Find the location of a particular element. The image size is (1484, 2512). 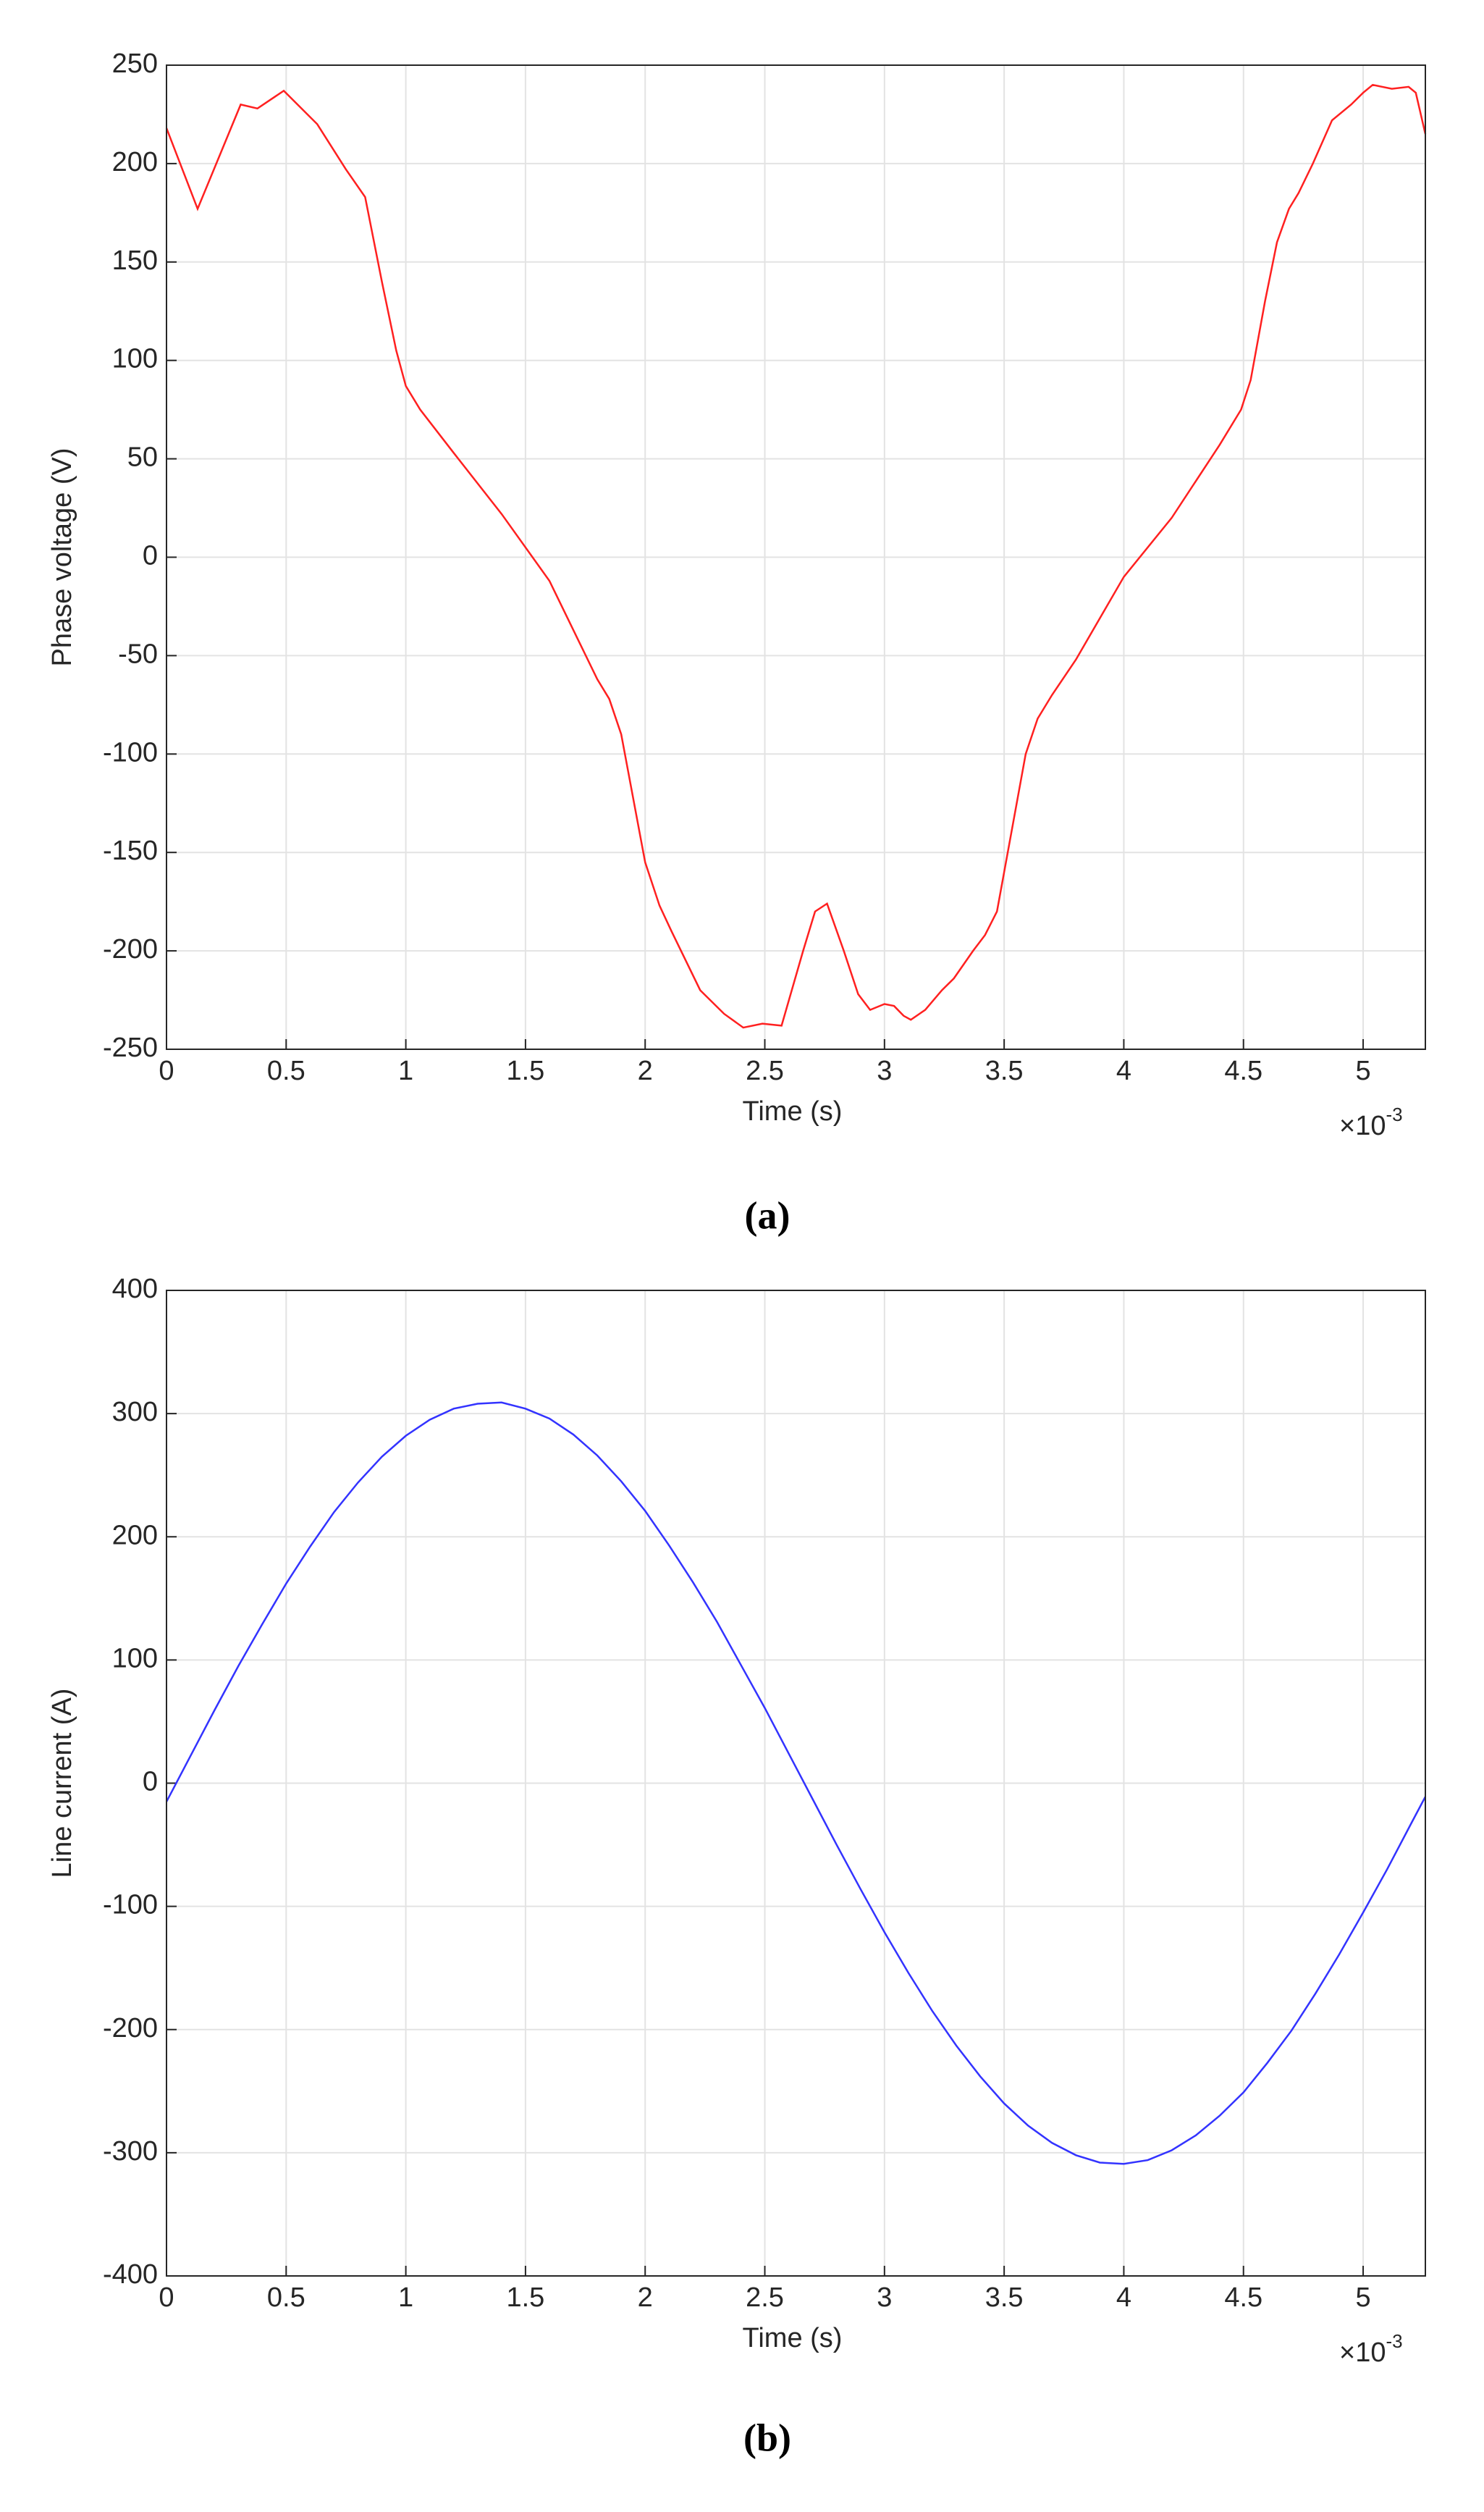

y-tick-label: -150 is located at coordinates (130, 851).